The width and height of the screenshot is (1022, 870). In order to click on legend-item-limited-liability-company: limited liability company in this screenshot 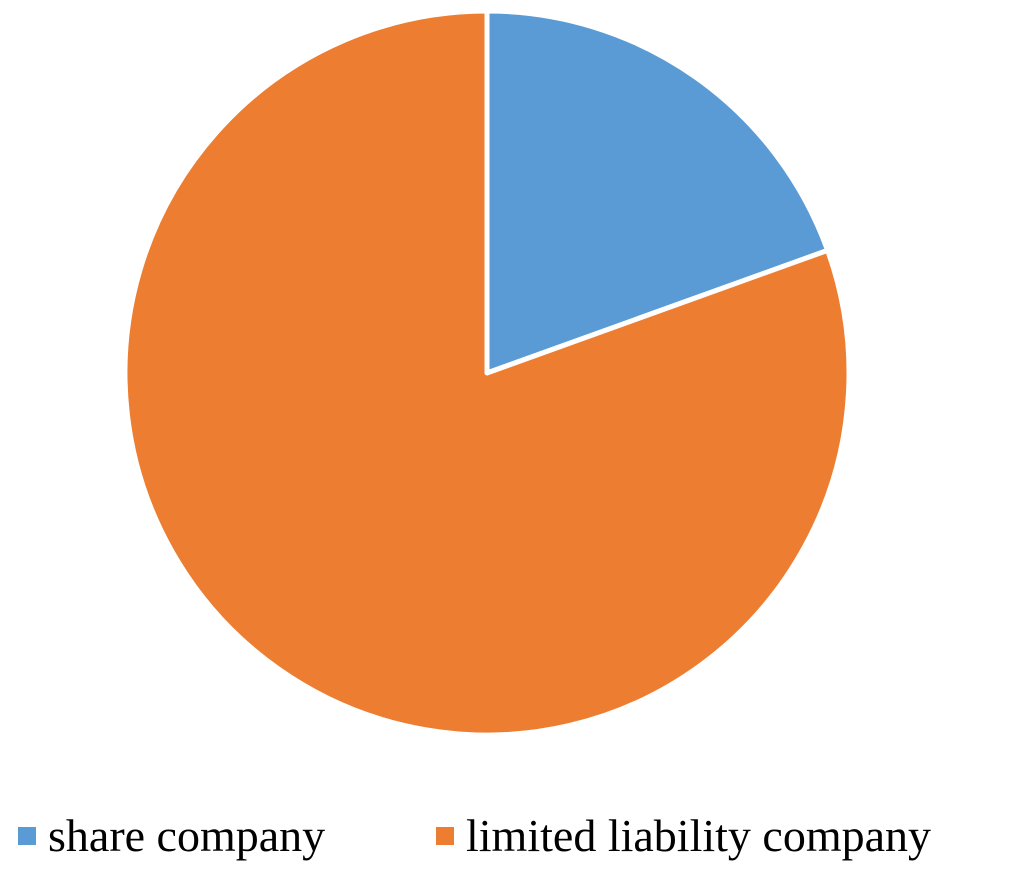, I will do `click(683, 836)`.